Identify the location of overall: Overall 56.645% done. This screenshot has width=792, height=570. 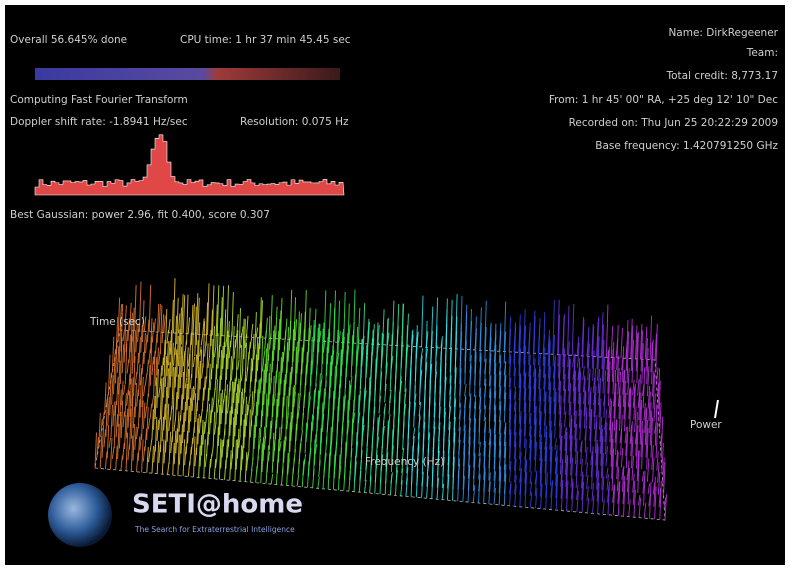
(68, 40).